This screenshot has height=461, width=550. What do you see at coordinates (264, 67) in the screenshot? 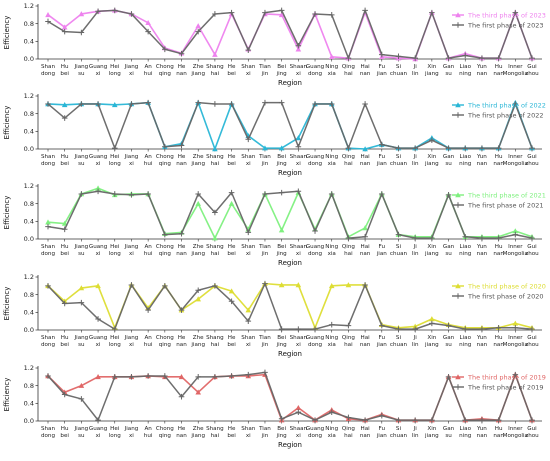
I see `x-tick-label-line: Tian` at bounding box center [264, 67].